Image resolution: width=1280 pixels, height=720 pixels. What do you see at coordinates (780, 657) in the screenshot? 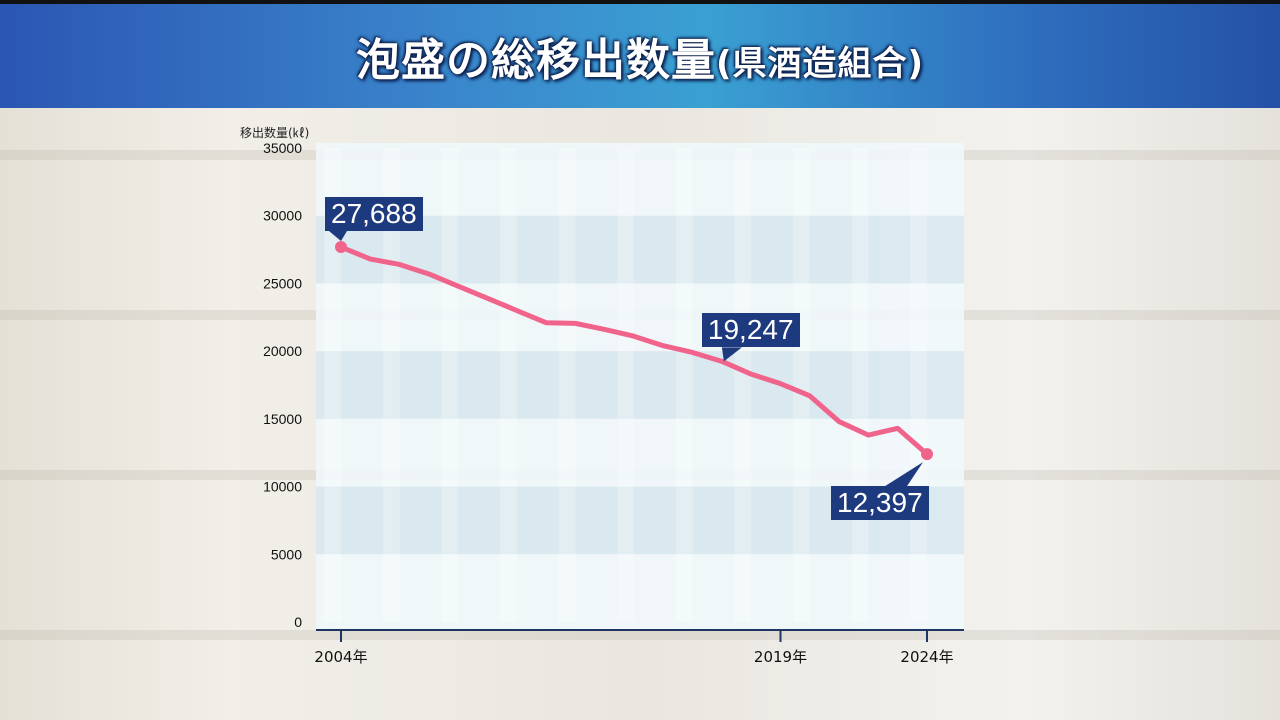
I see `x-tick-label: 2019年` at bounding box center [780, 657].